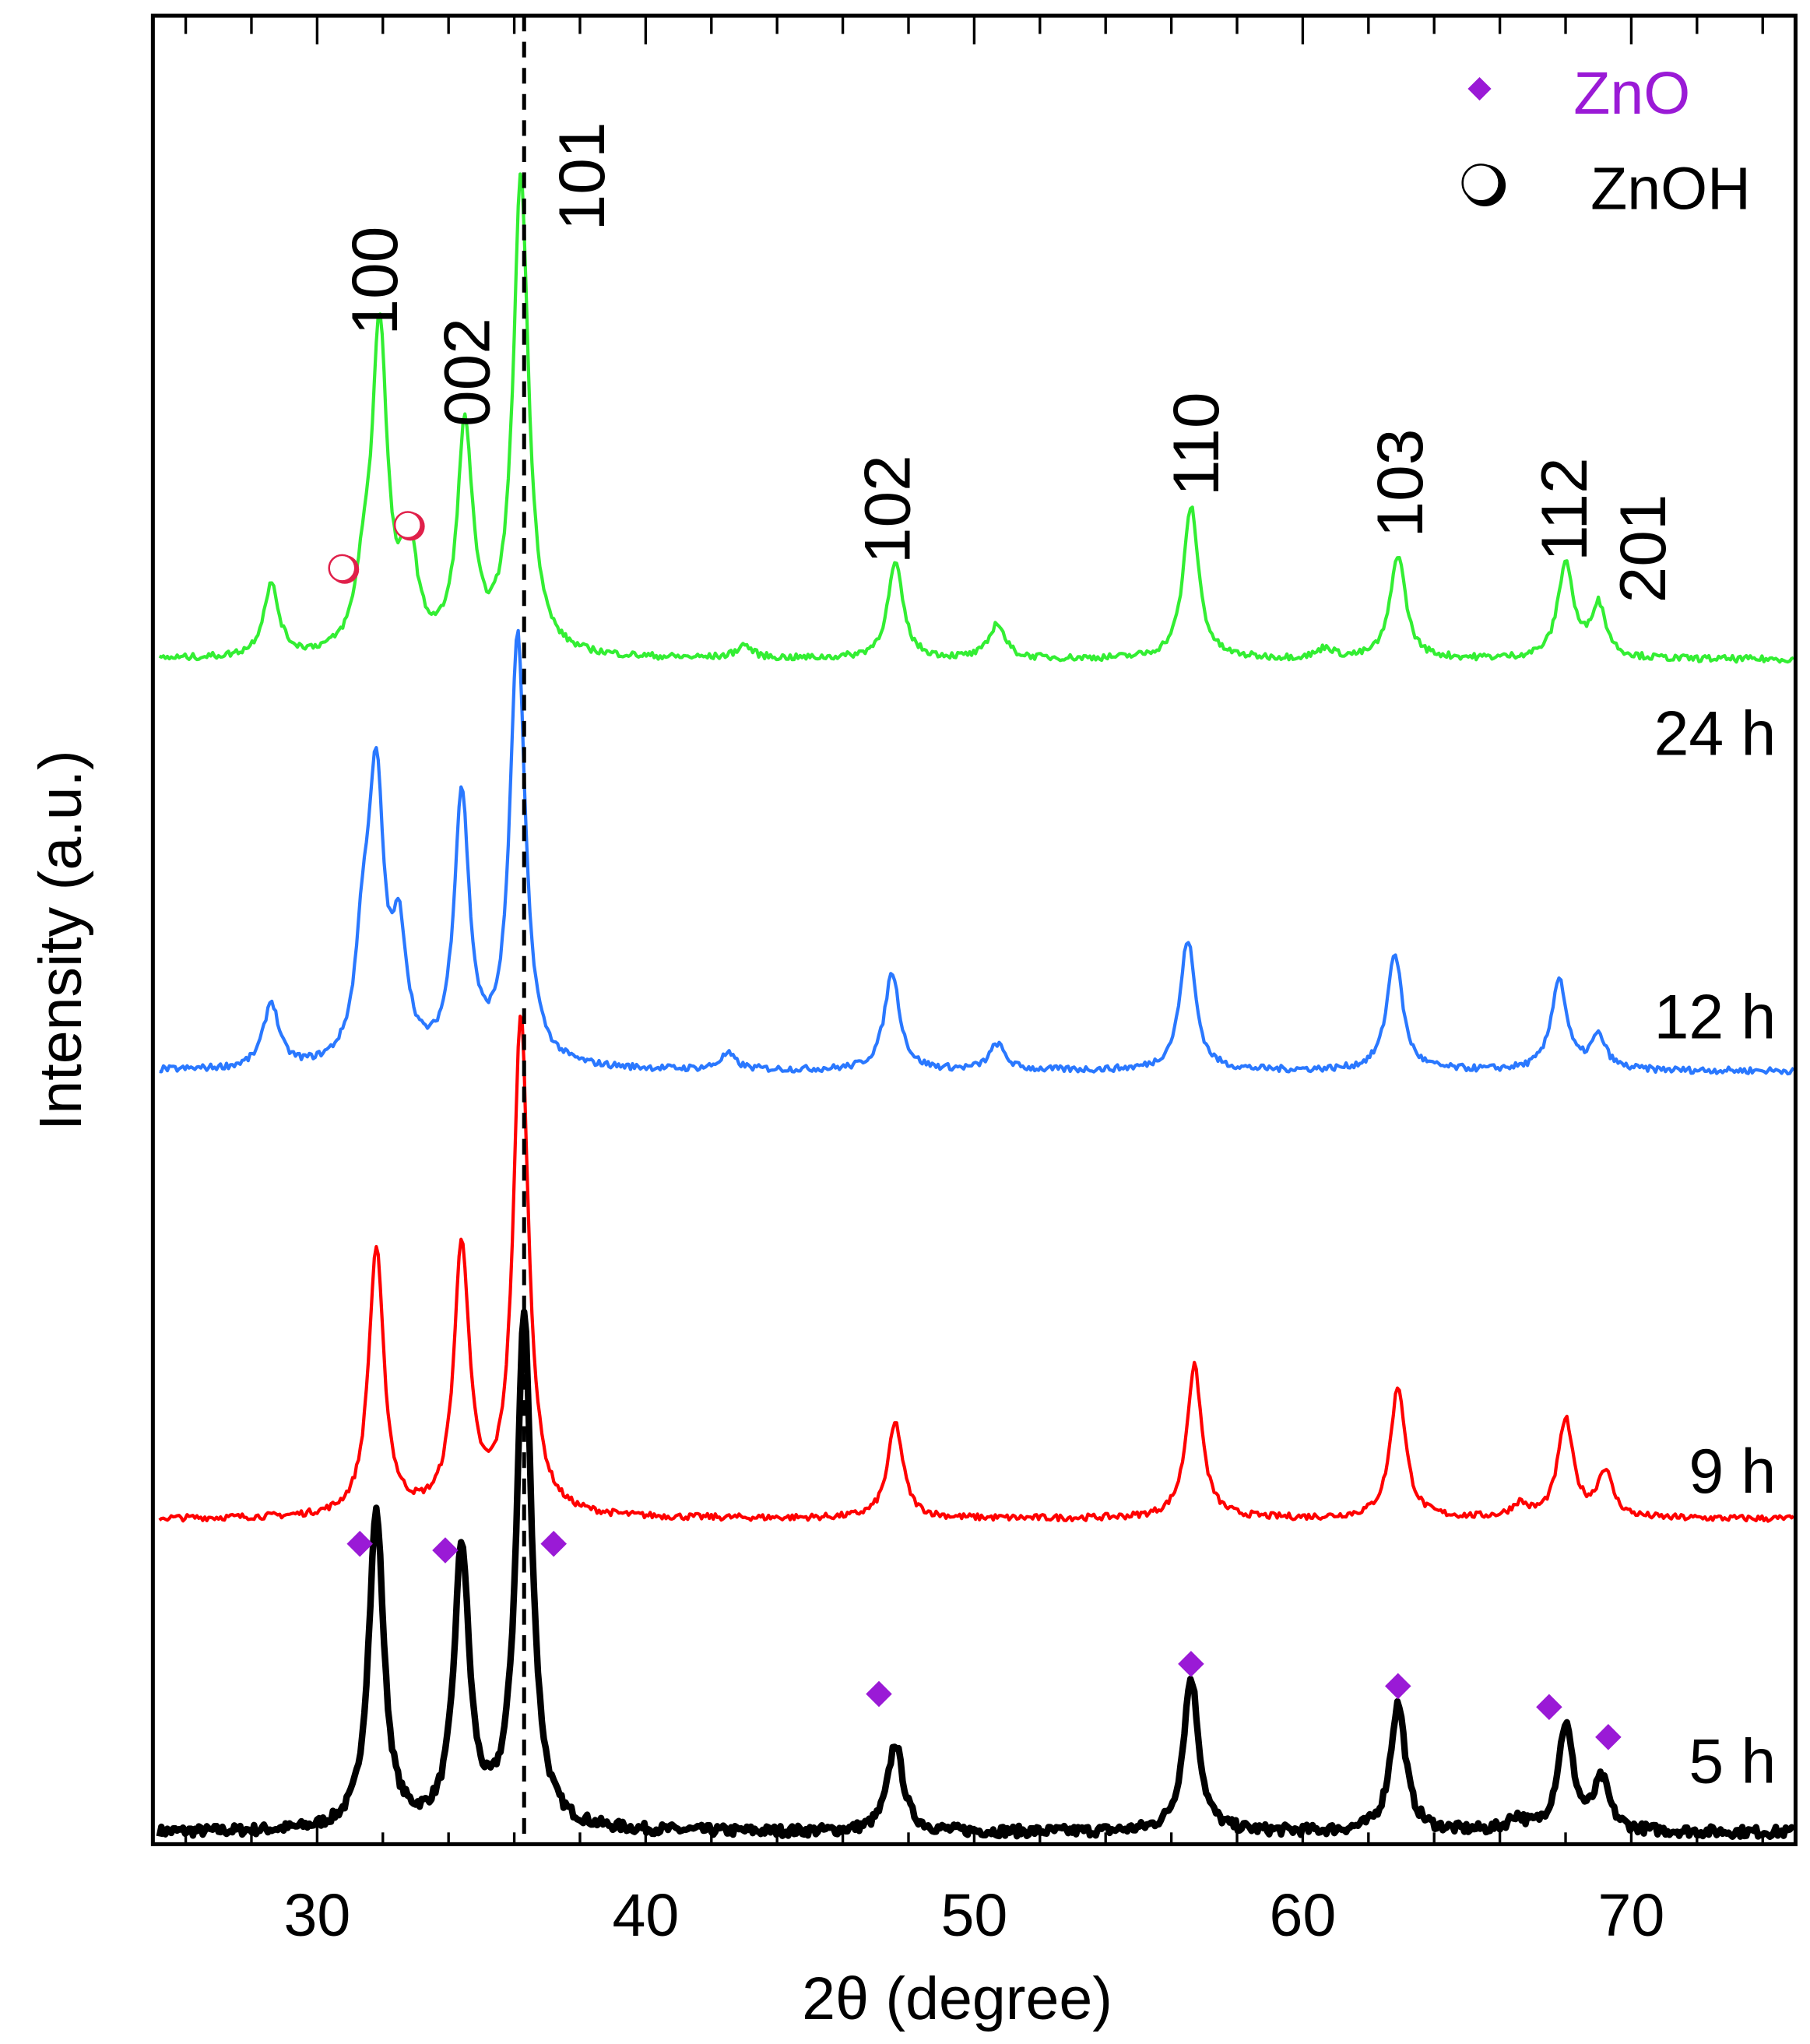 The width and height of the screenshot is (1810, 2044). I want to click on legend: ZnO ZnOH, so click(1606, 141).